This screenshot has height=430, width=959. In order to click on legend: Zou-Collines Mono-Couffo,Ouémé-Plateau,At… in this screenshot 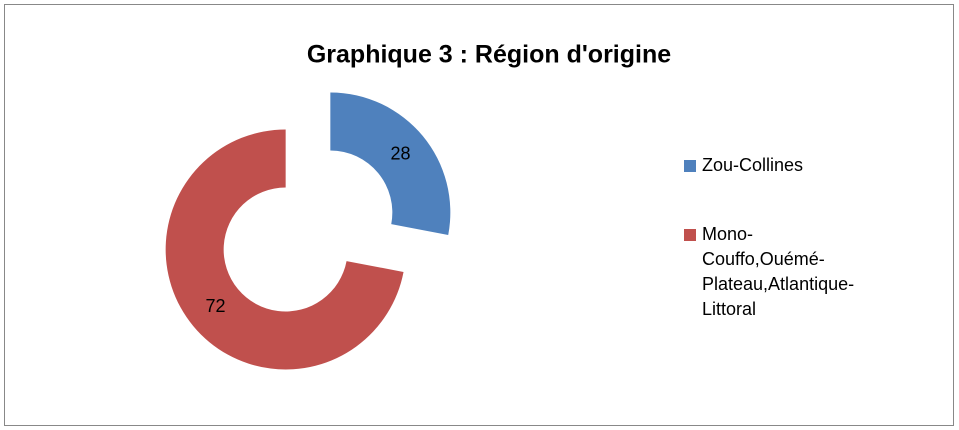, I will do `click(768, 259)`.